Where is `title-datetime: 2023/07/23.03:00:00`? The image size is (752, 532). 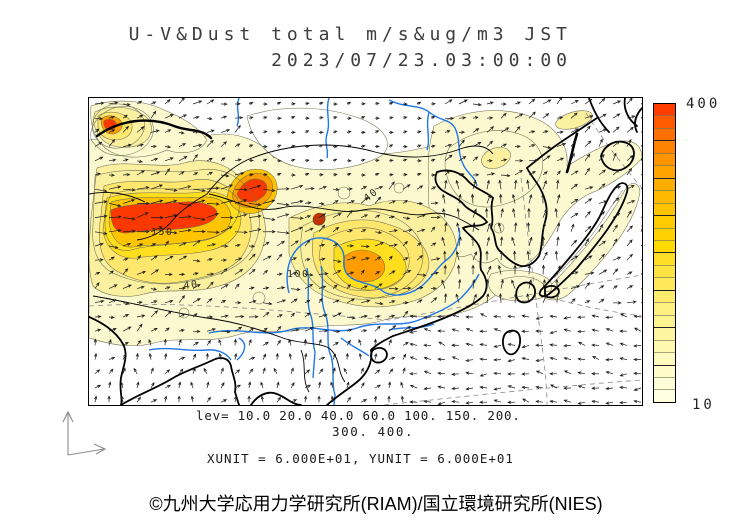
title-datetime: 2023/07/23.03:00:00 is located at coordinates (421, 60).